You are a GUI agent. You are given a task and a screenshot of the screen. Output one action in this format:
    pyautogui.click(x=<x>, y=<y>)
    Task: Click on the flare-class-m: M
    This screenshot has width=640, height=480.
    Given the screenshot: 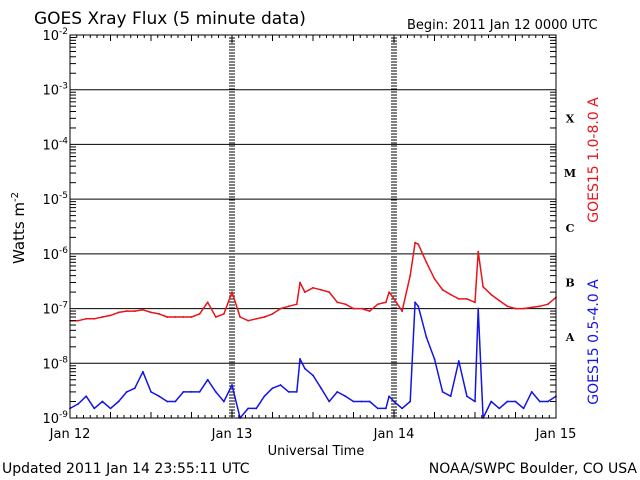 What is the action you would take?
    pyautogui.click(x=570, y=173)
    